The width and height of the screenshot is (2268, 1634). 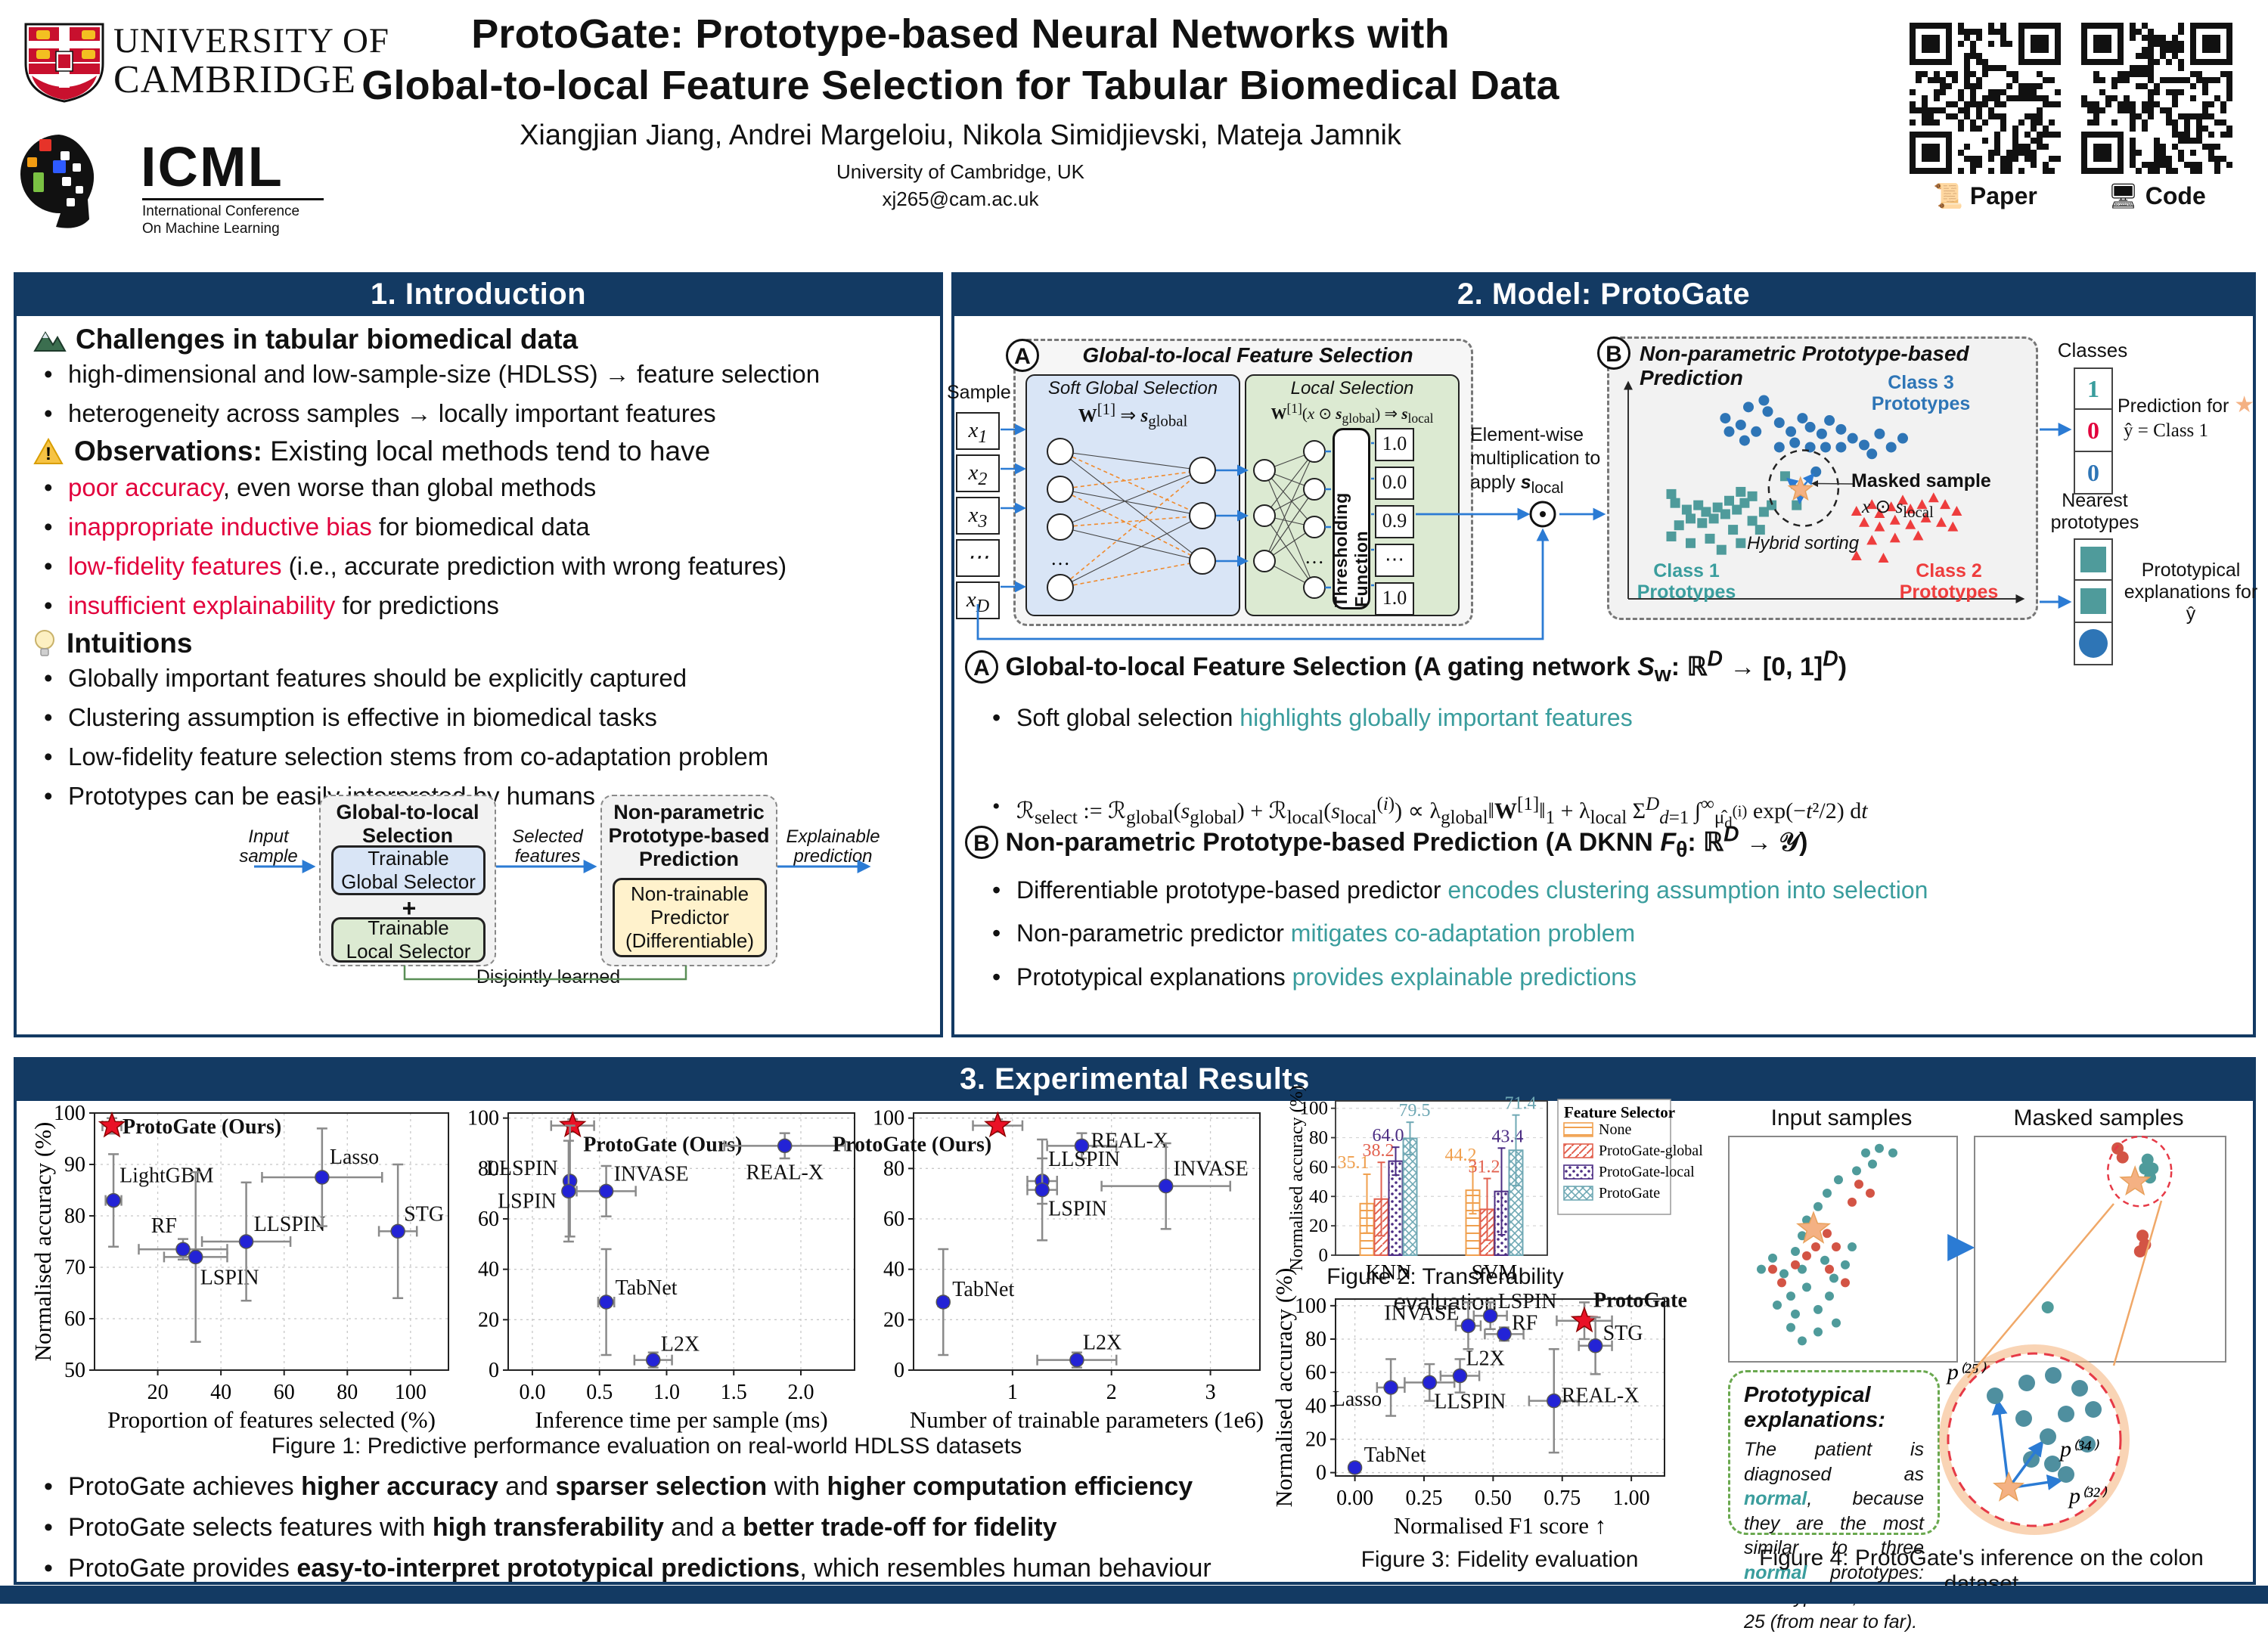 What do you see at coordinates (1410, 1197) in the screenshot?
I see `bar-ProtoGate-KNN` at bounding box center [1410, 1197].